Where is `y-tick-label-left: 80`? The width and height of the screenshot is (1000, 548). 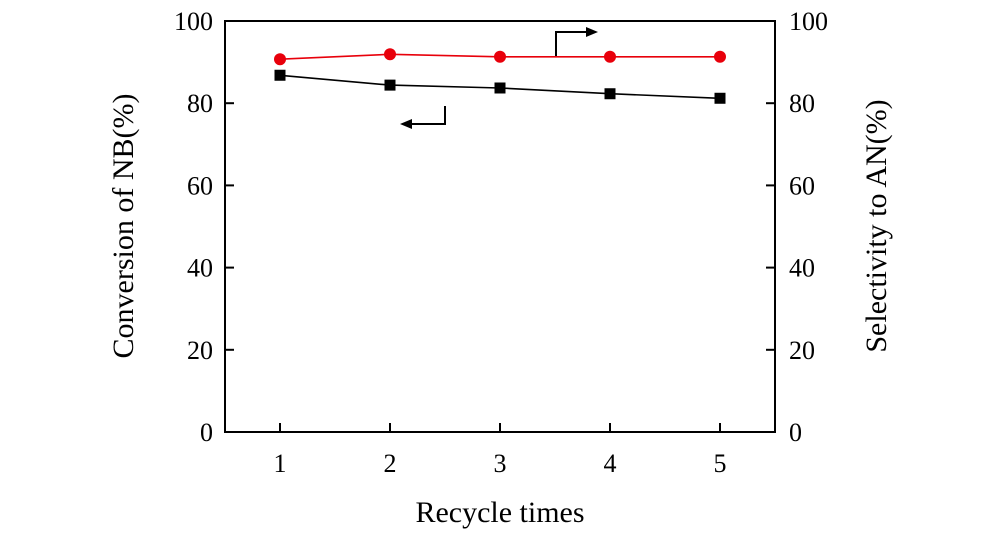
y-tick-label-left: 80 is located at coordinates (200, 103).